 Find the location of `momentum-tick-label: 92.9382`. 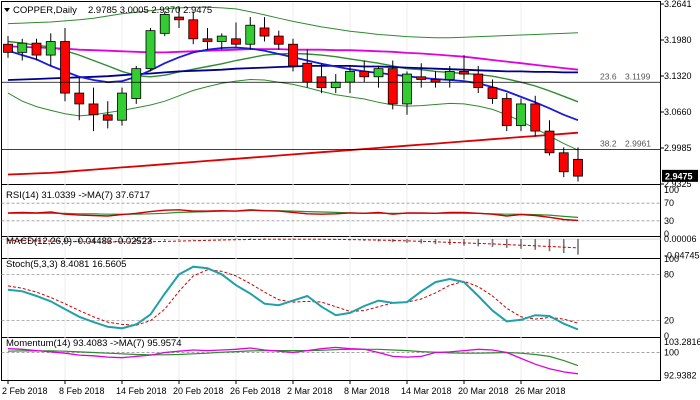

momentum-tick-label: 92.9382 is located at coordinates (680, 375).